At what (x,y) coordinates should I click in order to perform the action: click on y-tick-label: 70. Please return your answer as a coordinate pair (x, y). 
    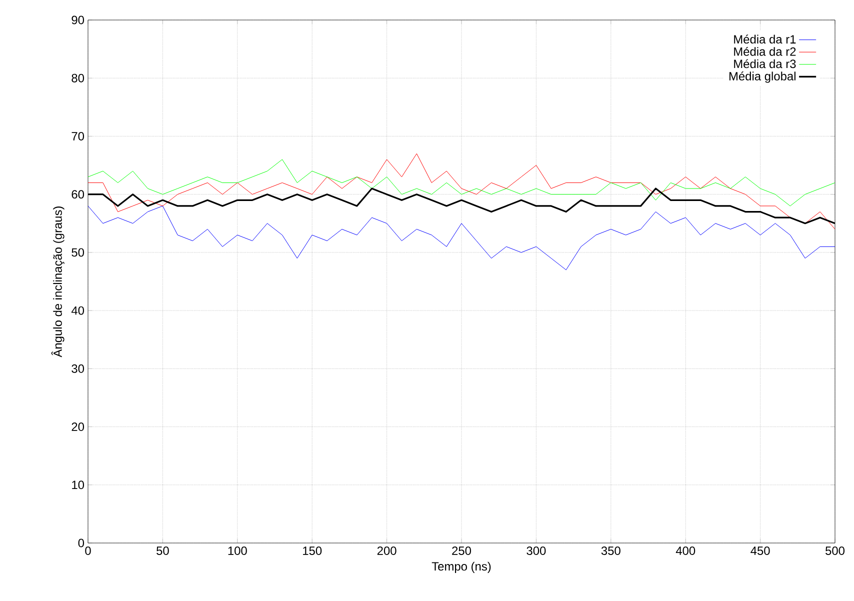
    Looking at the image, I should click on (78, 136).